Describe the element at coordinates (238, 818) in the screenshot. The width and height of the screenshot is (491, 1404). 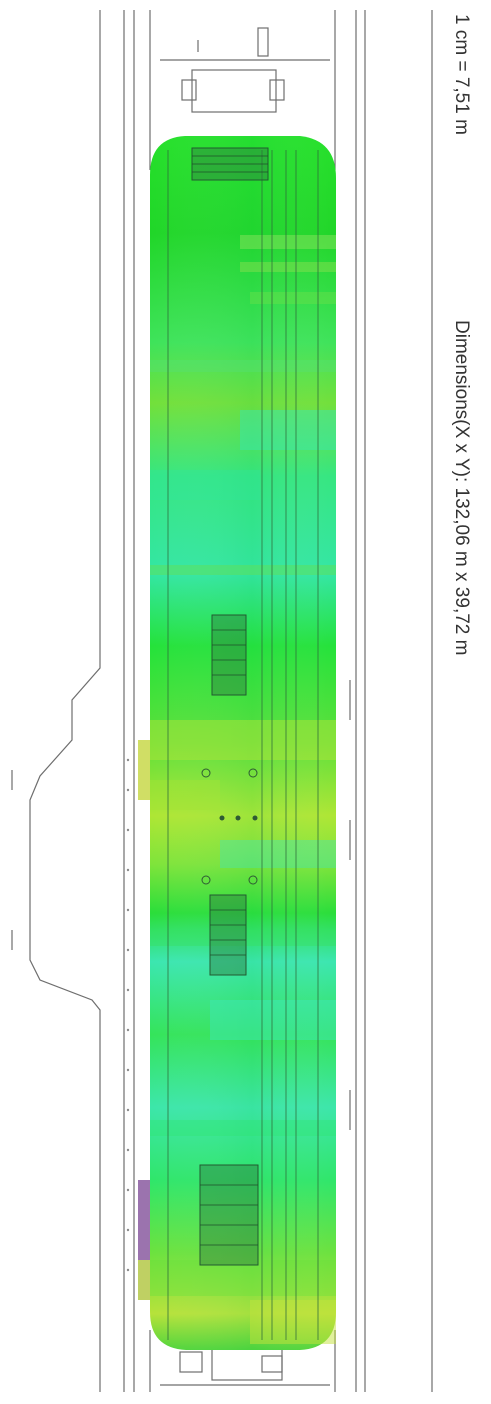
I see `pillar-dots` at that location.